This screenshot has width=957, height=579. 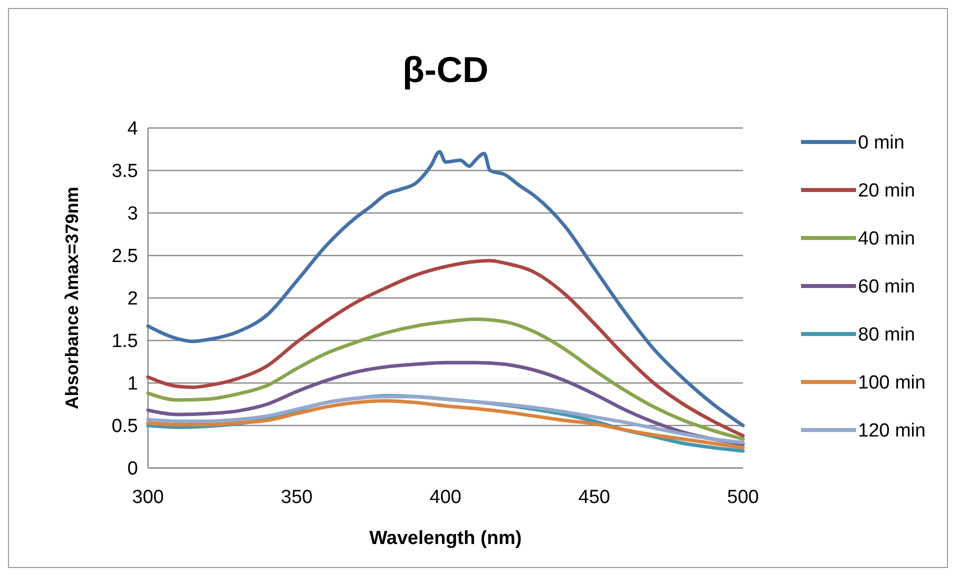 I want to click on y-tick-label: 2.5, so click(x=125, y=257).